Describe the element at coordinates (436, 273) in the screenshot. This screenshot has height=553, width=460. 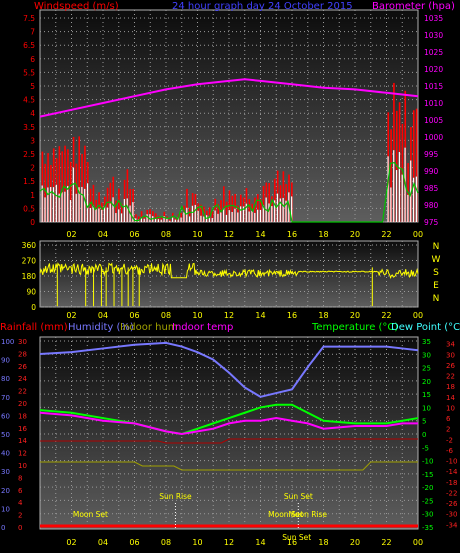
I see `compass-label: S` at that location.